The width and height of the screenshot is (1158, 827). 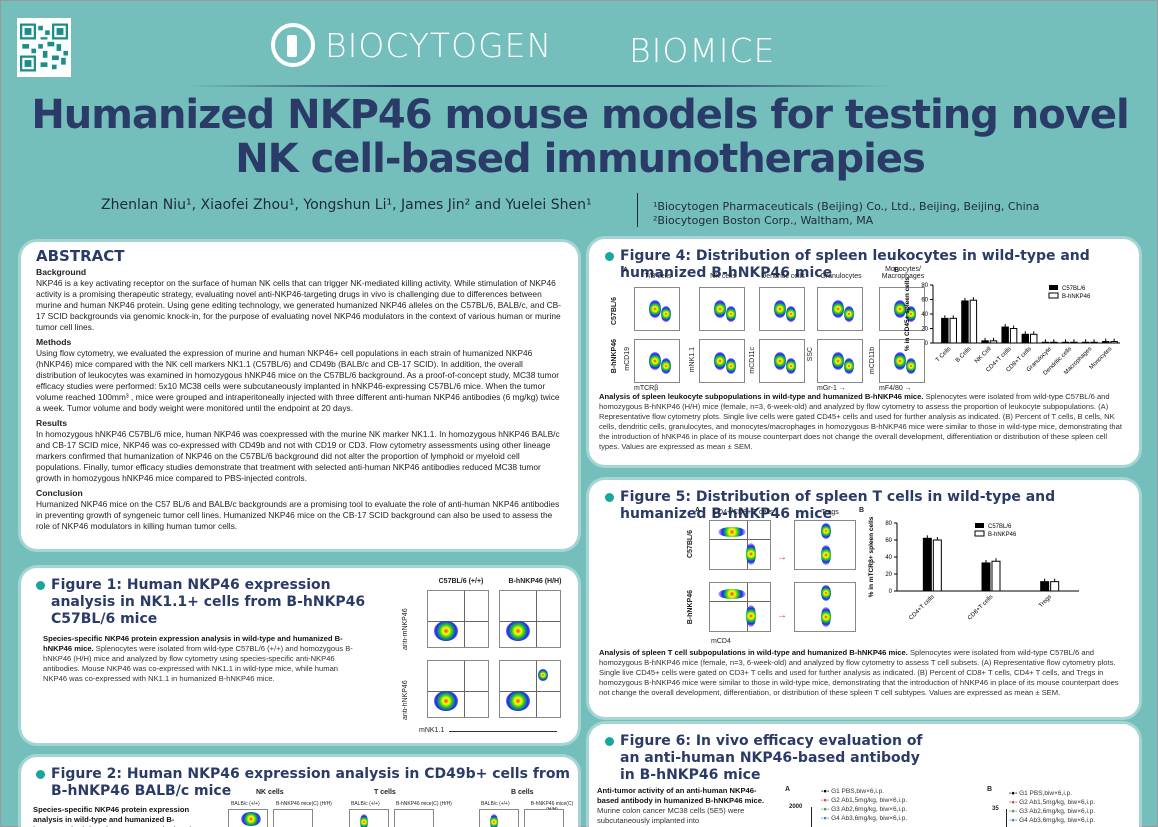 I want to click on legend-item: -●- G2 Ab1,5mg/kg, biw×6,i.p., so click(x=864, y=800).